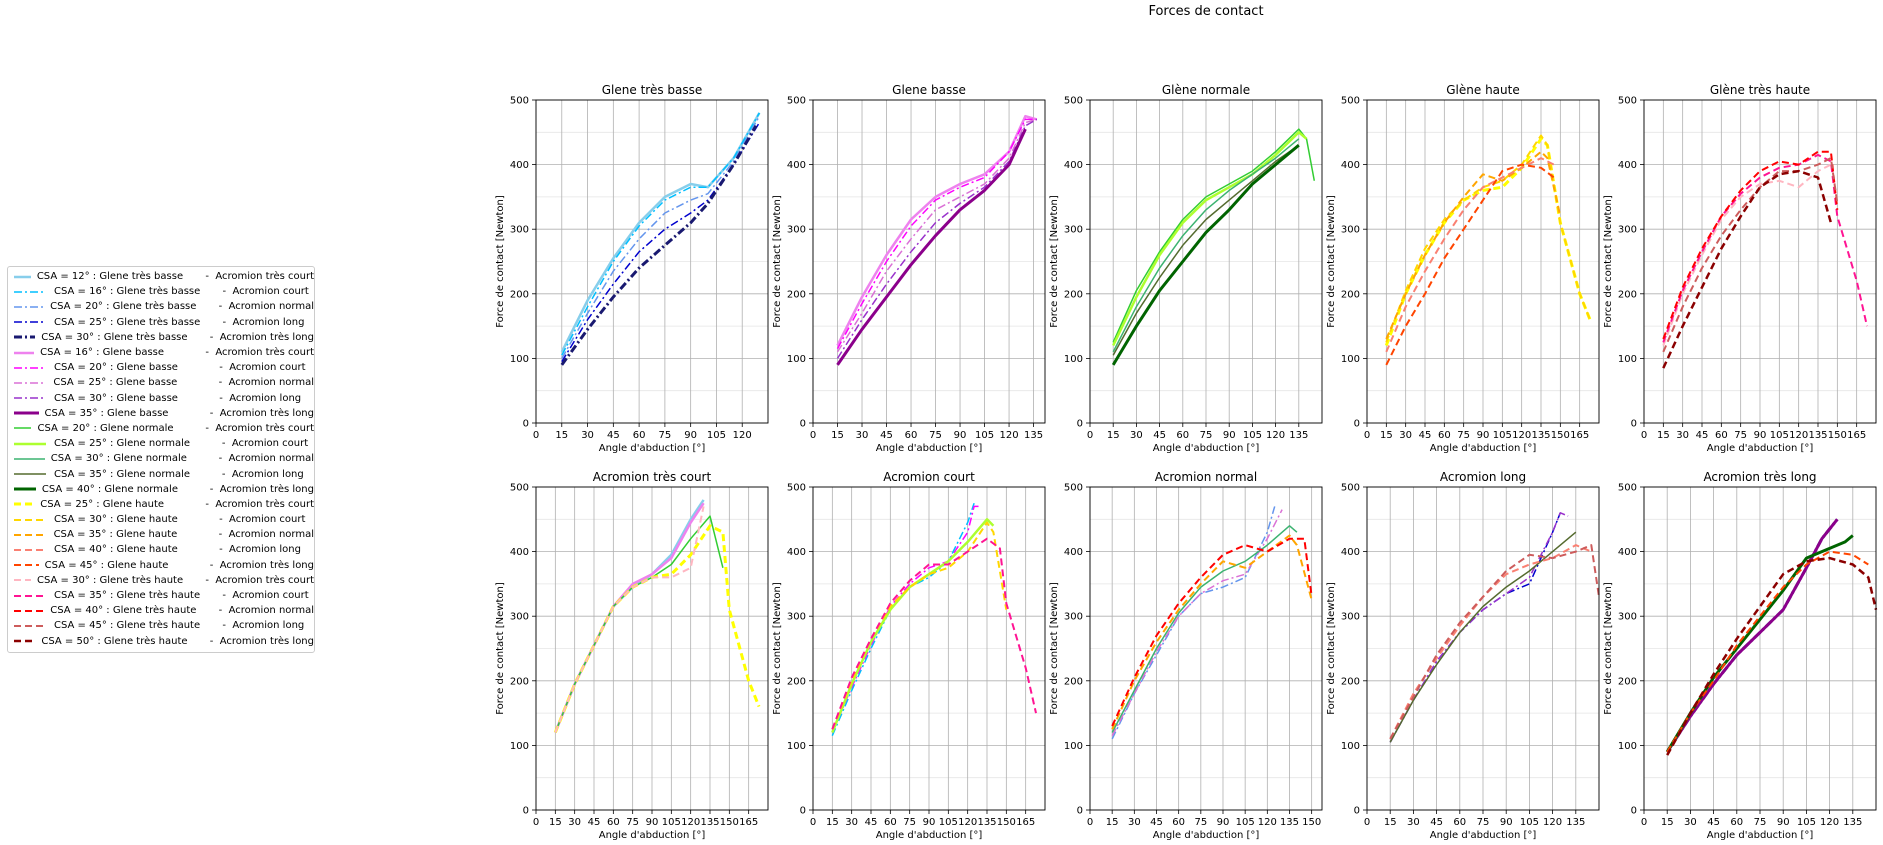 The width and height of the screenshot is (1883, 845). What do you see at coordinates (1206, 90) in the screenshot?
I see `subplot-title: Glène normale` at bounding box center [1206, 90].